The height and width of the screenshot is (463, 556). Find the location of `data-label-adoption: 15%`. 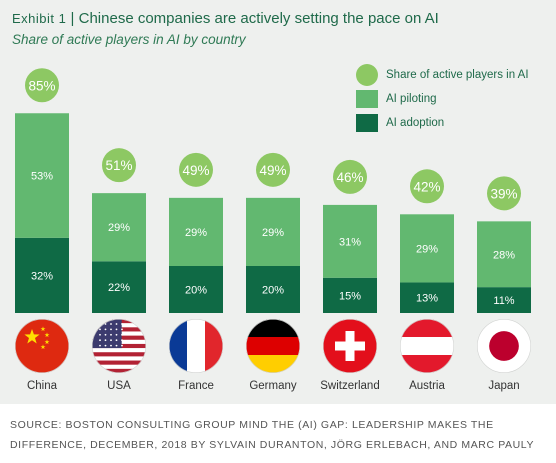

data-label-adoption: 15% is located at coordinates (350, 296).